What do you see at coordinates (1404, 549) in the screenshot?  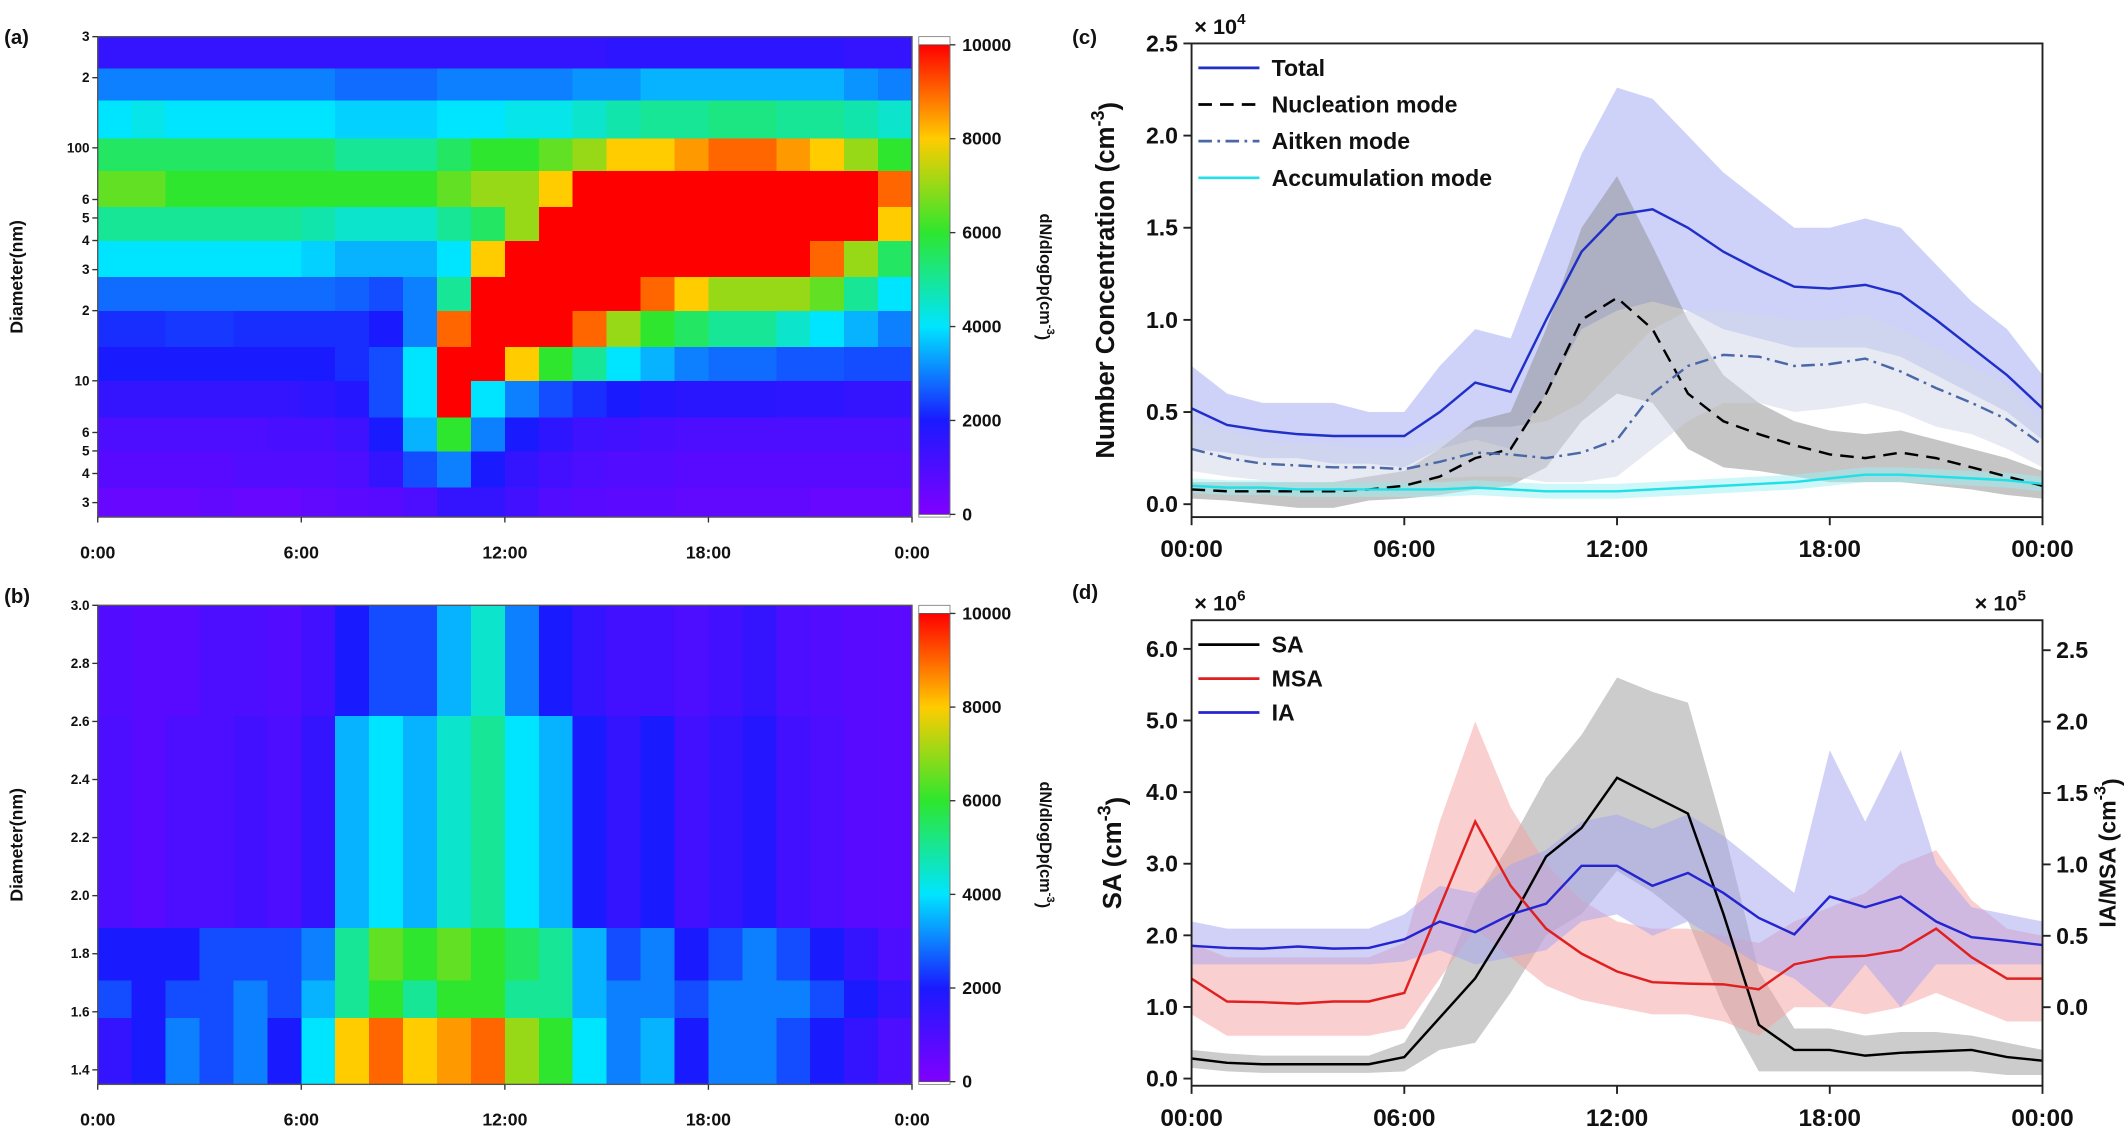 I see `x-tick-label: 06:00` at bounding box center [1404, 549].